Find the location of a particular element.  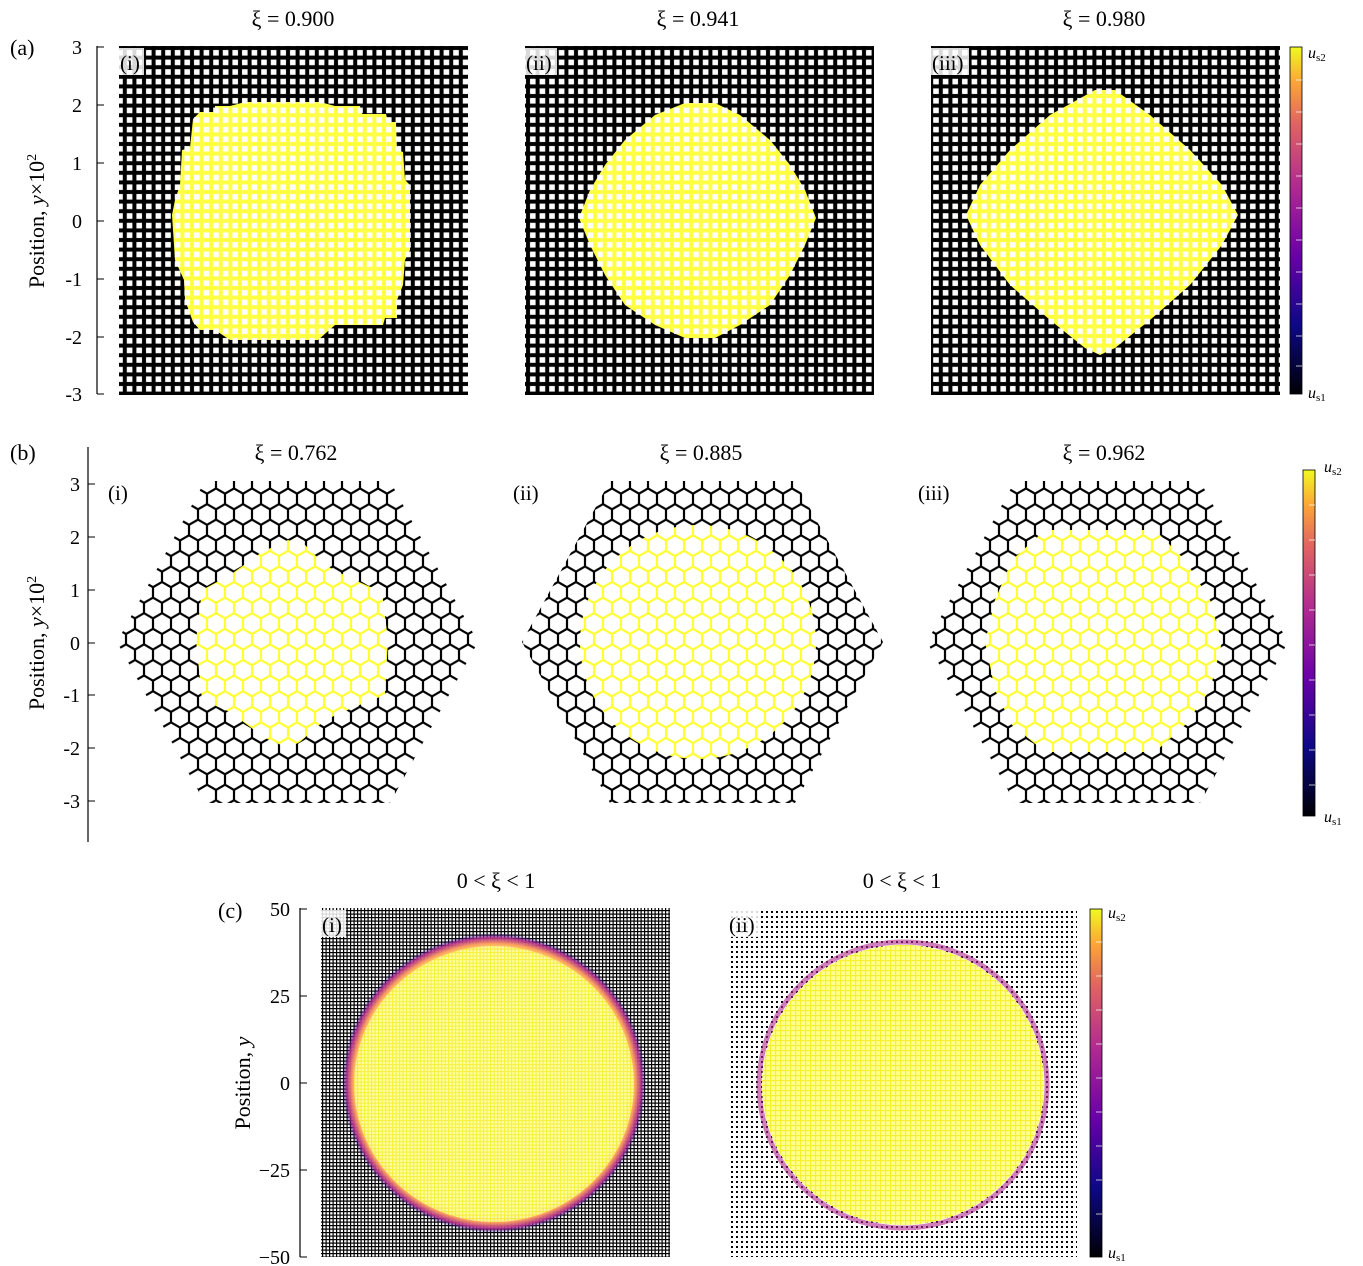

panel-c-i: 0 < ξ < 1 (i) is located at coordinates (495, 1062).